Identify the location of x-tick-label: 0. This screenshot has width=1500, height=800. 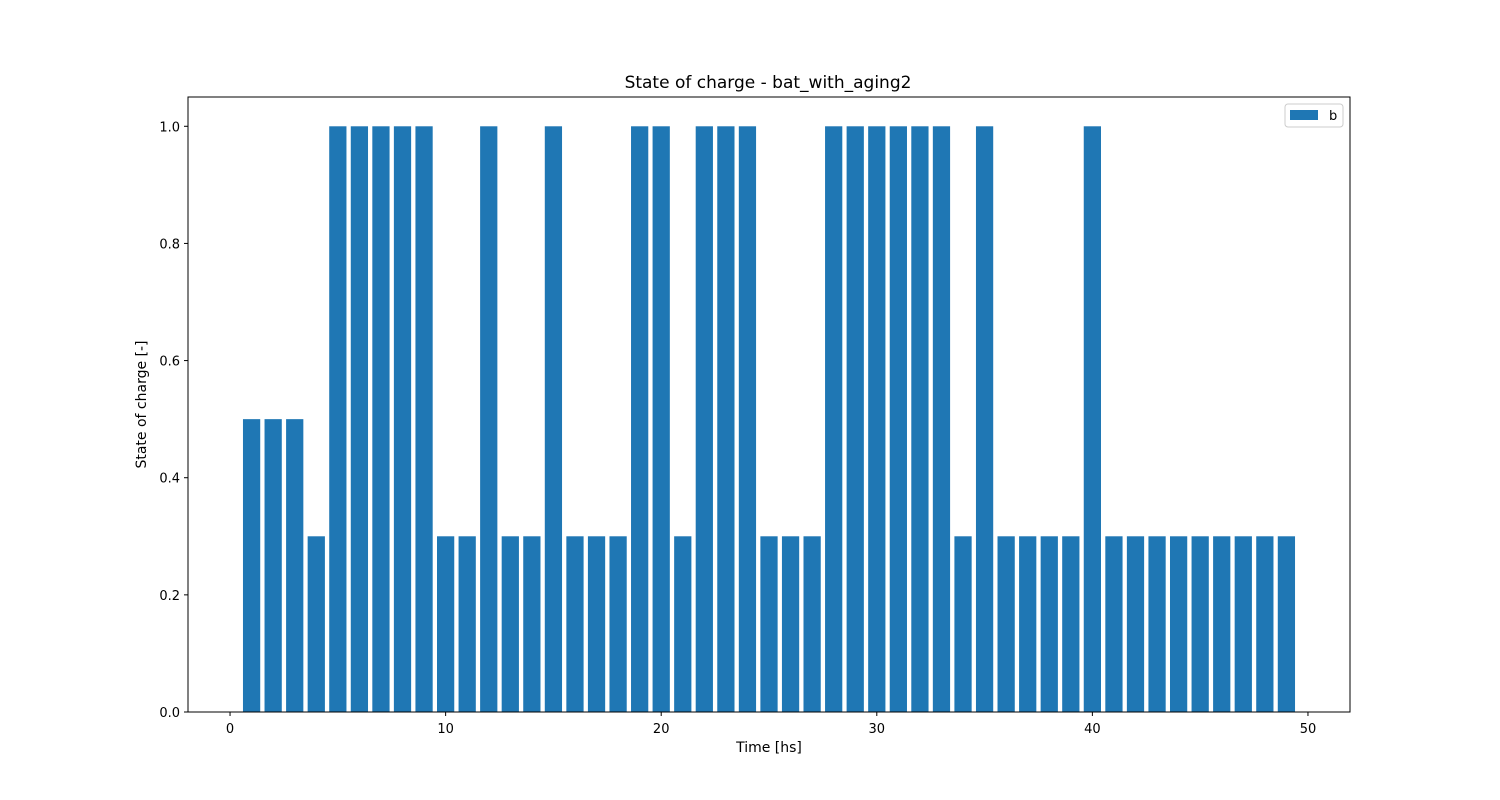
(230, 729).